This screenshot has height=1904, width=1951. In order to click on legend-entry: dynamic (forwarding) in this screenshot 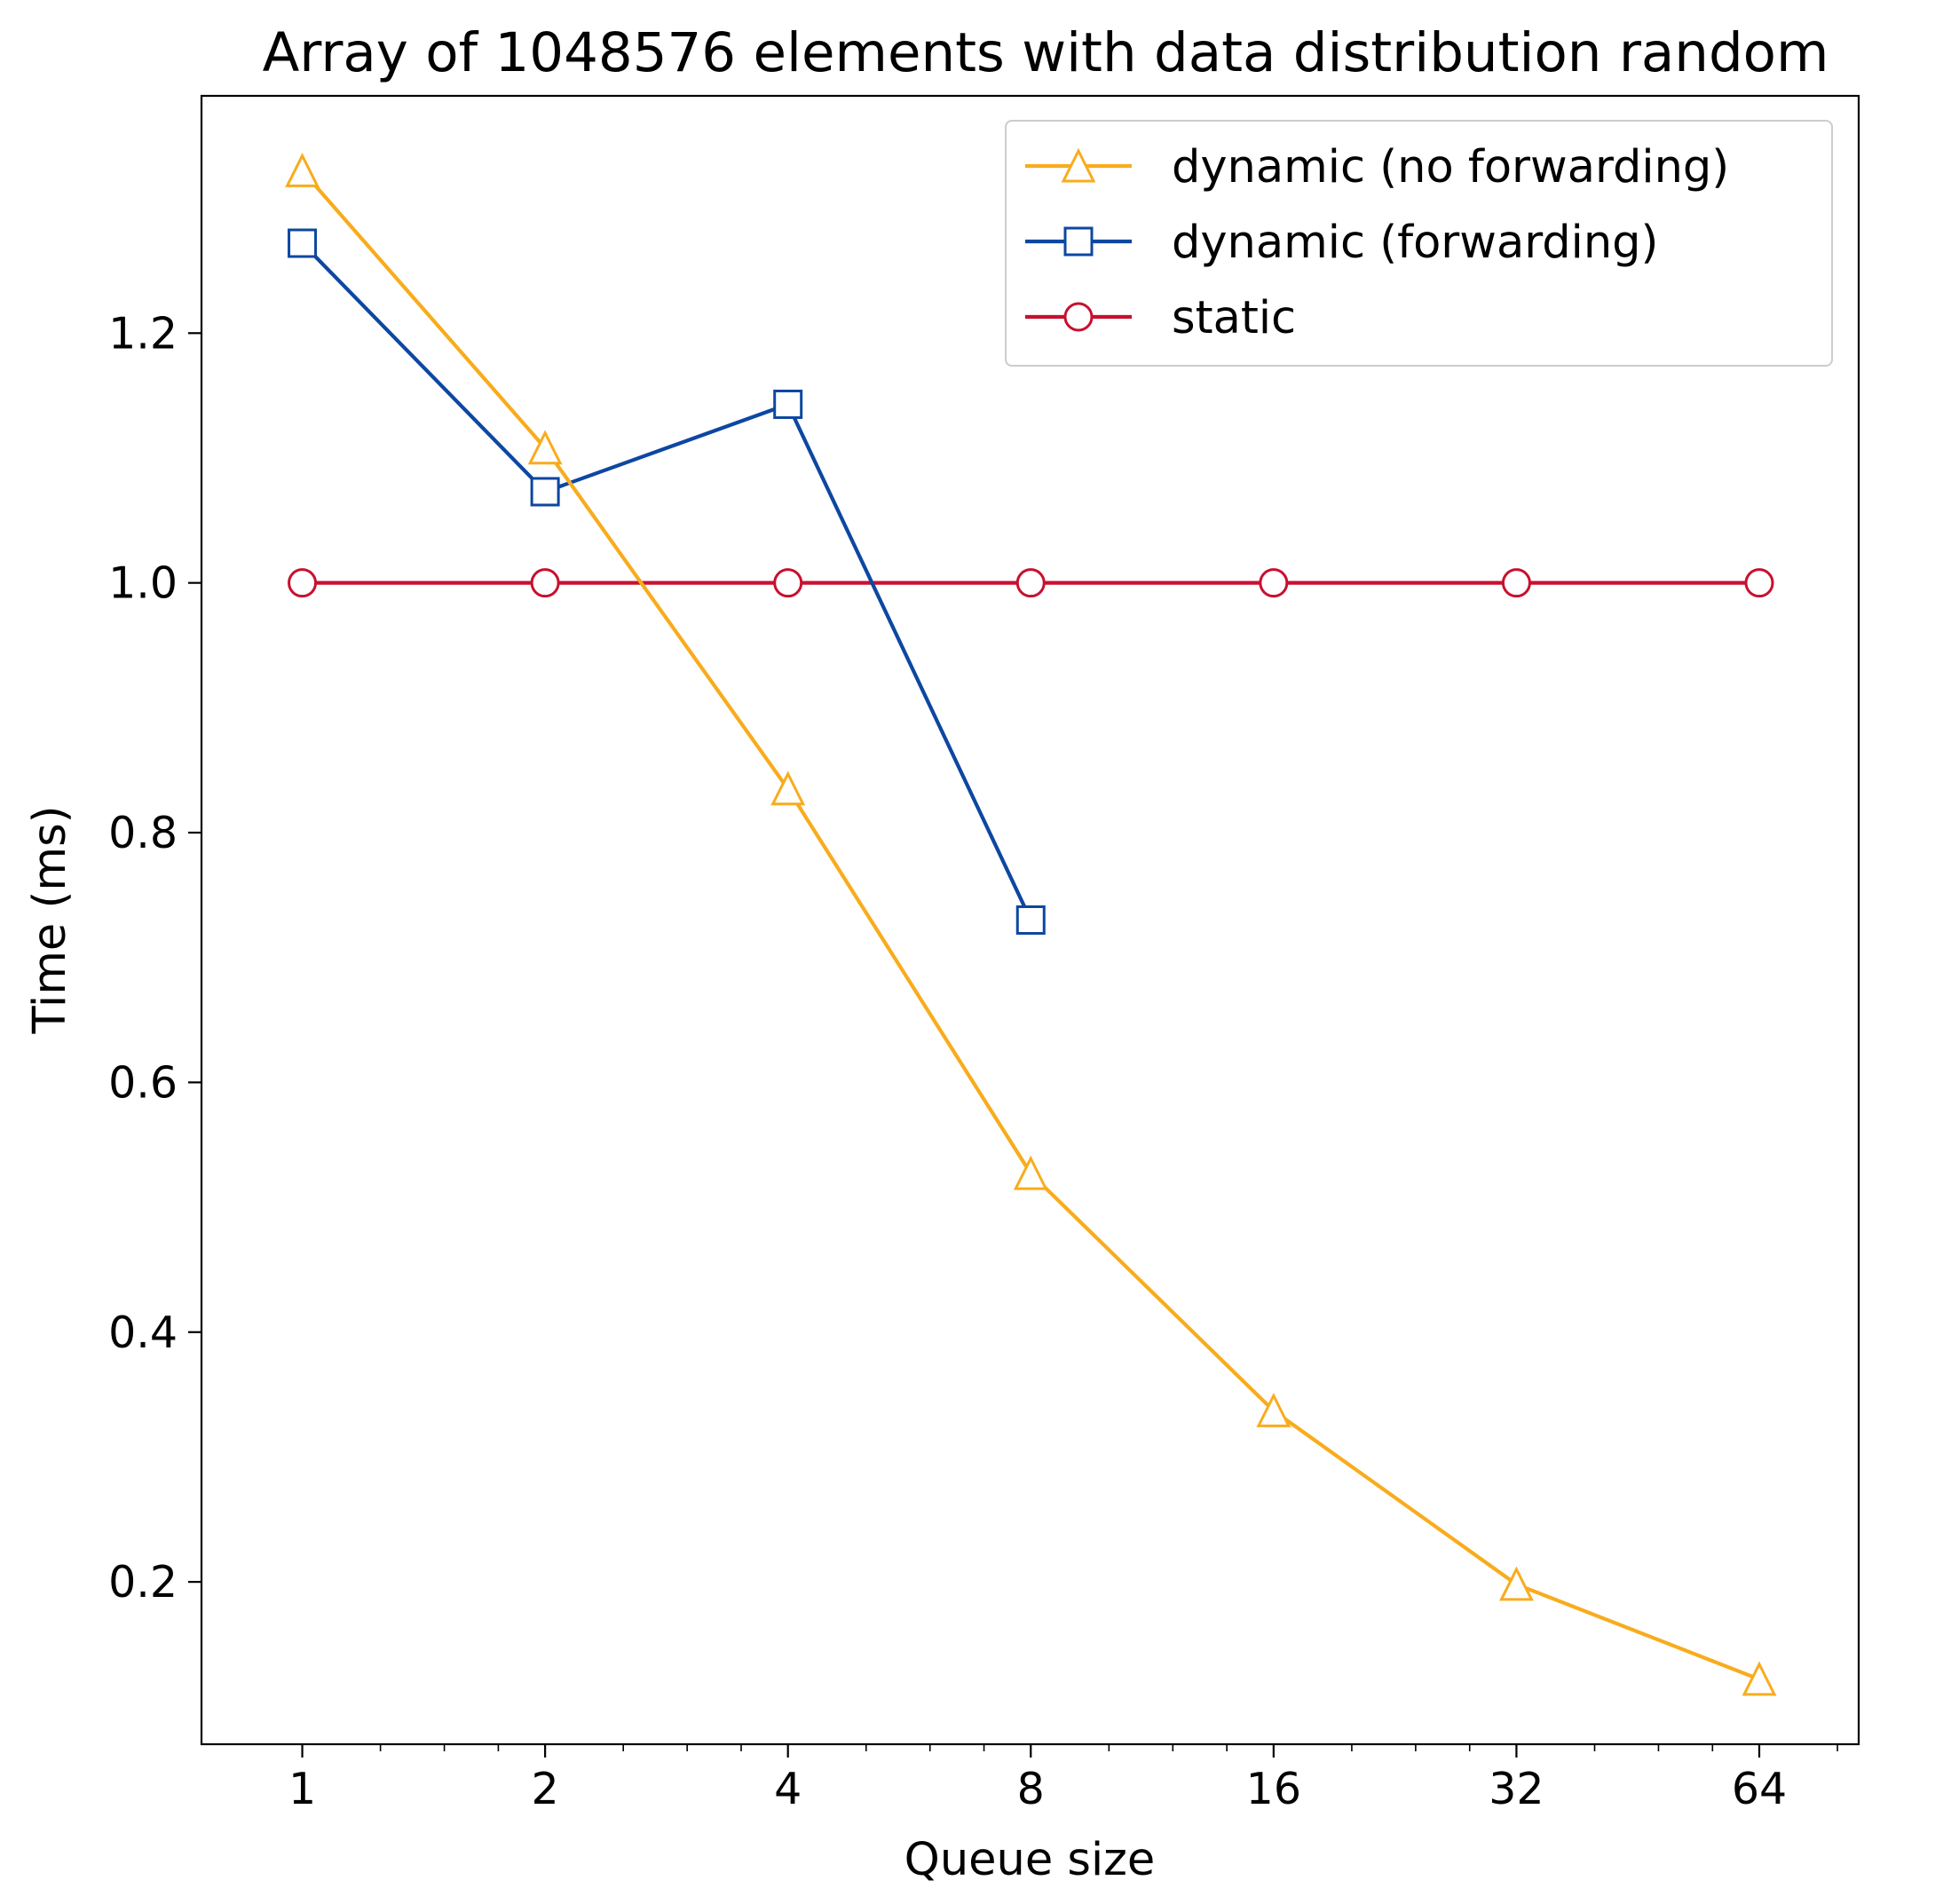, I will do `click(1341, 243)`.